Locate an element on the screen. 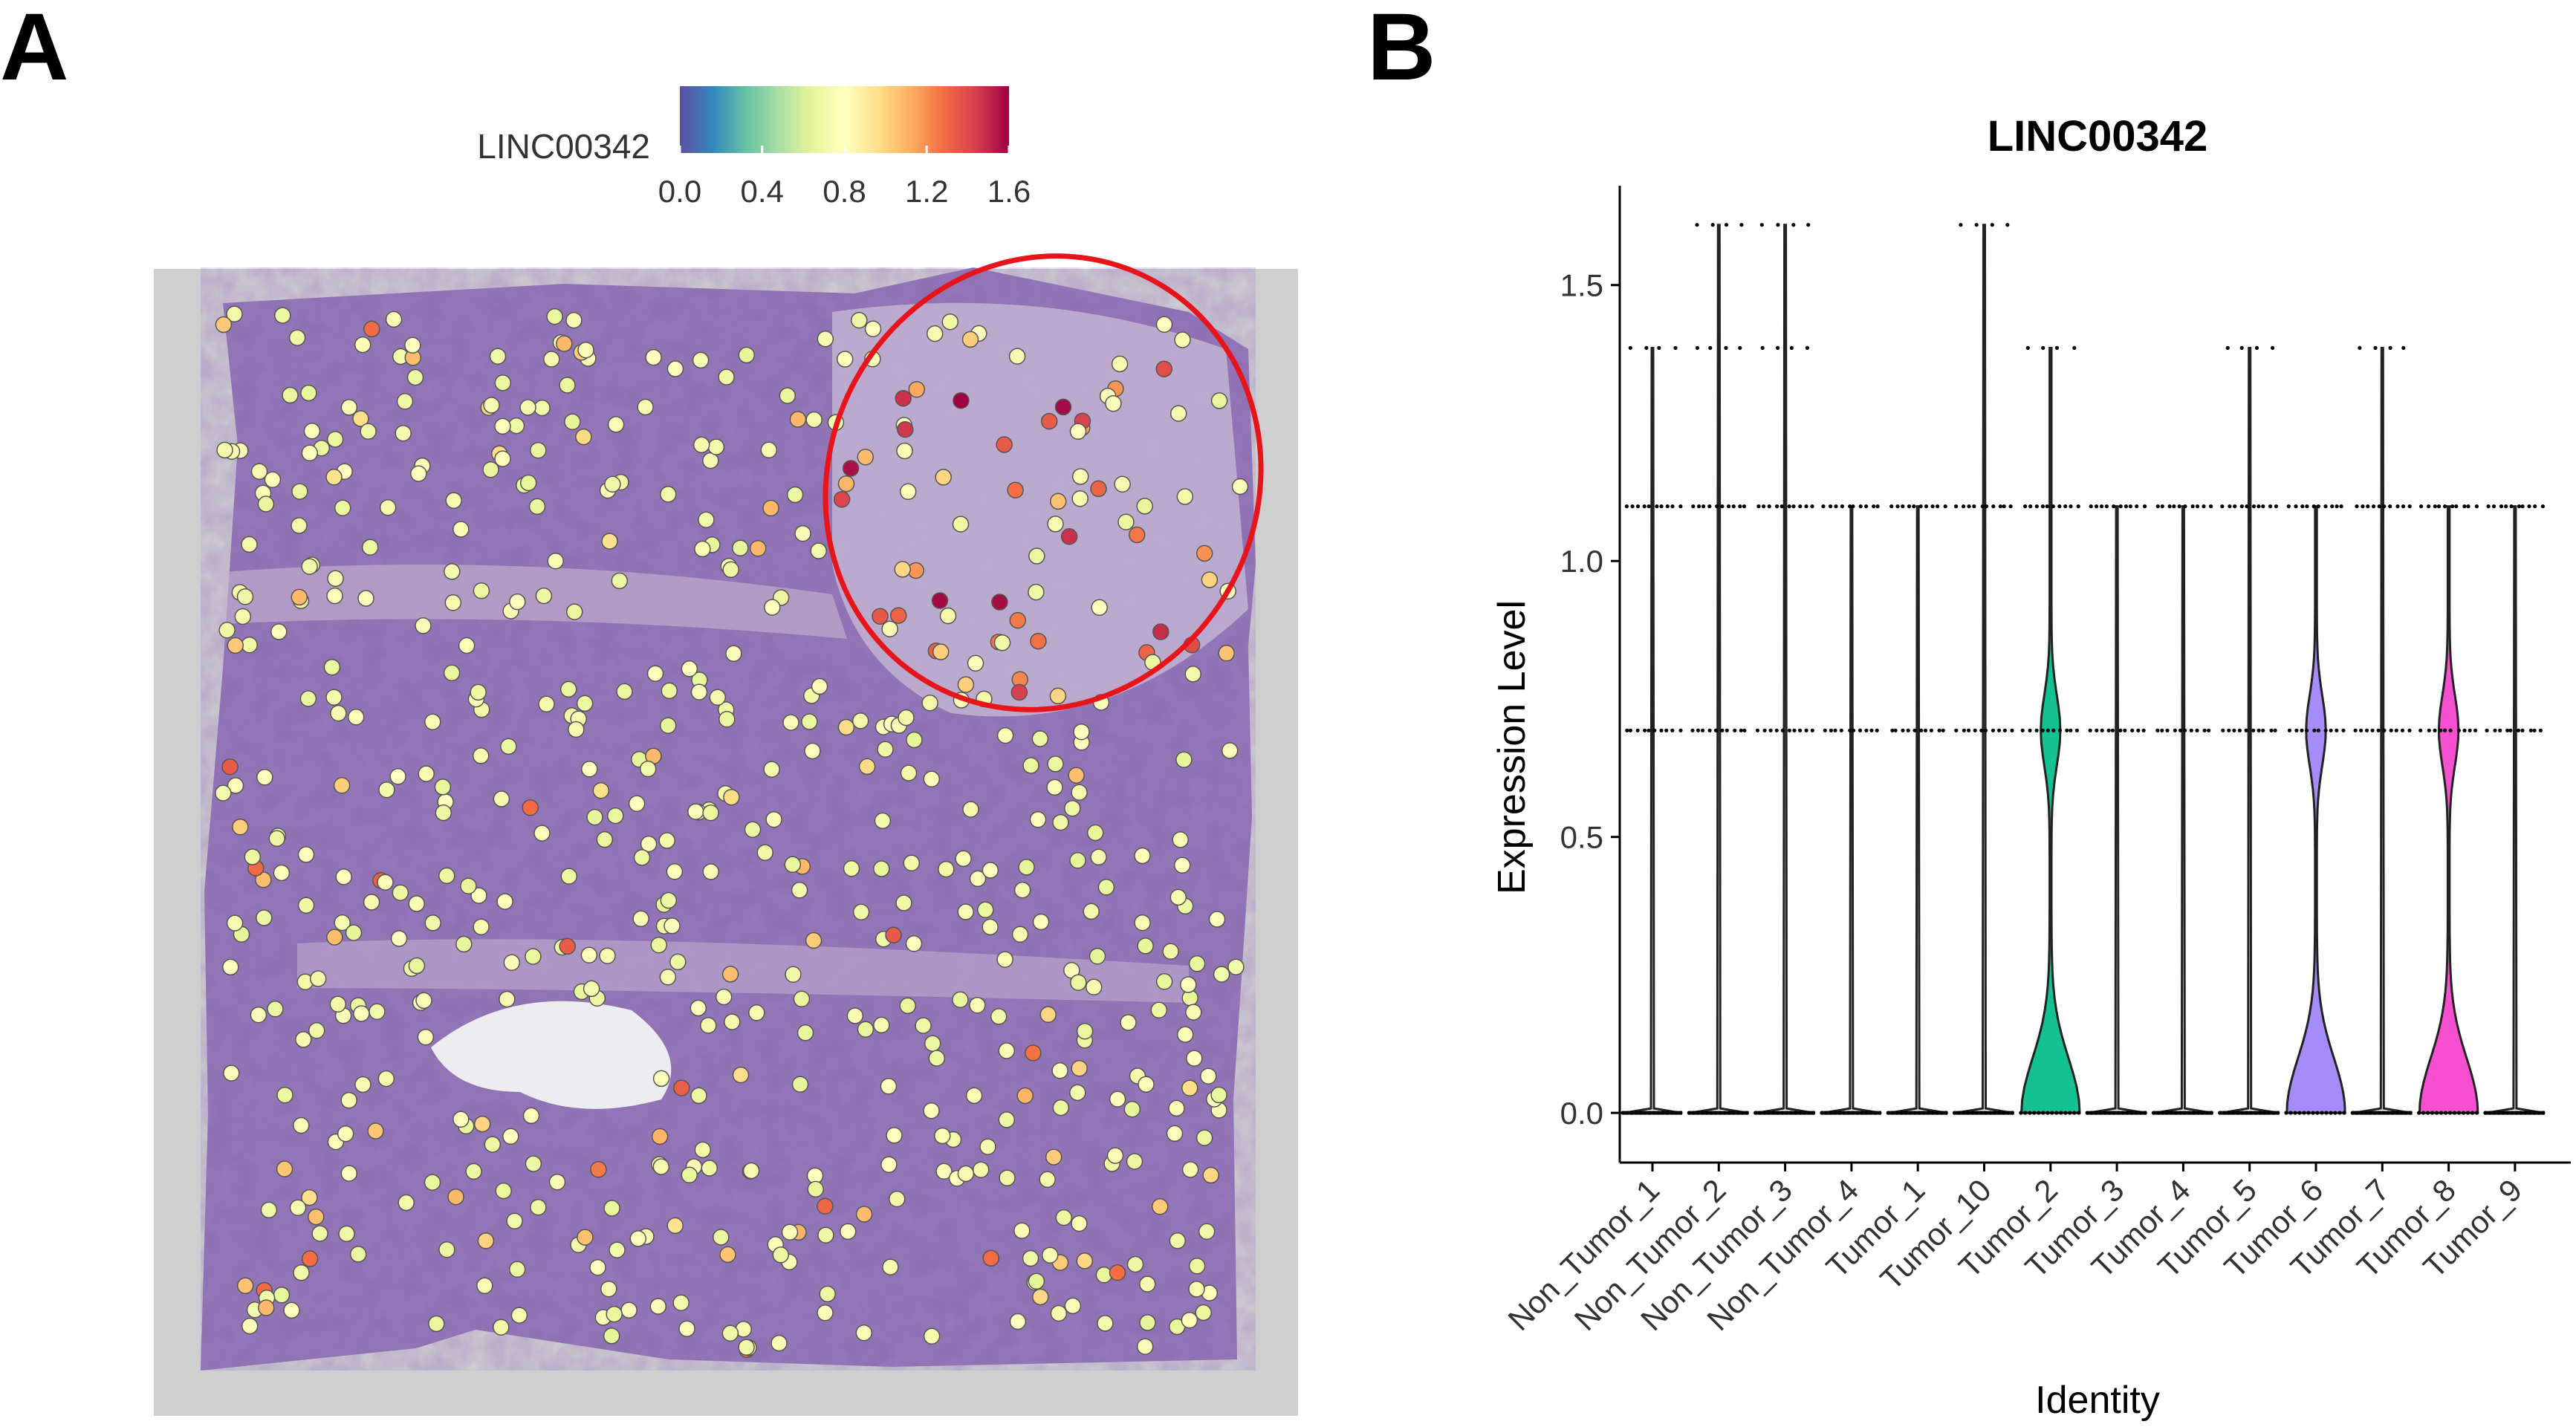 The image size is (2576, 1427). y-ticks: 0.0 0.5 1.0 1.5 is located at coordinates (1590, 699).